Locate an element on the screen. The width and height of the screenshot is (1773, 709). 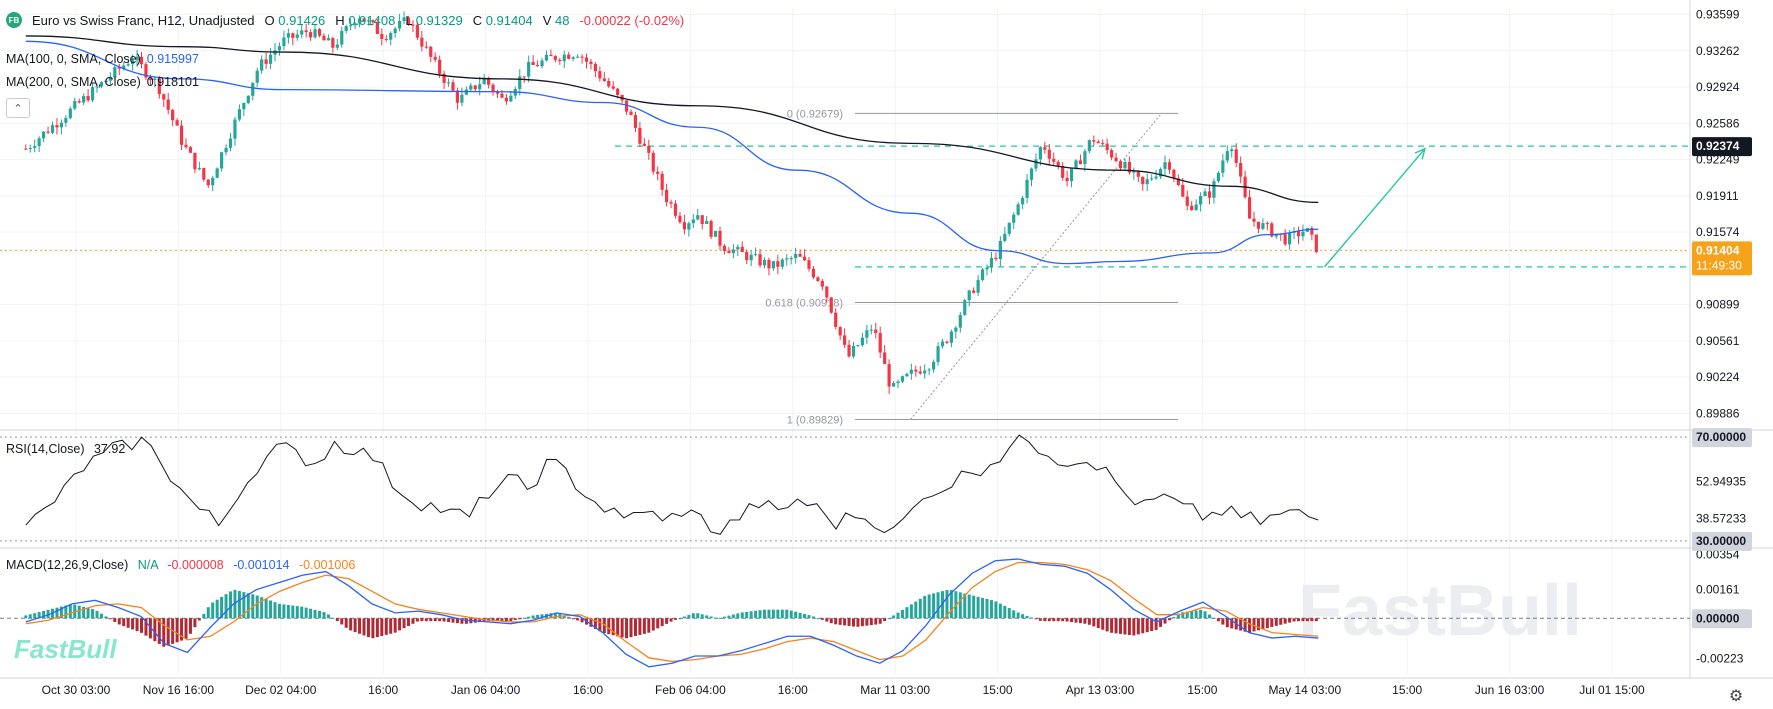
rsi-legend: RSI(14,Close) 37.92 is located at coordinates (65, 449).